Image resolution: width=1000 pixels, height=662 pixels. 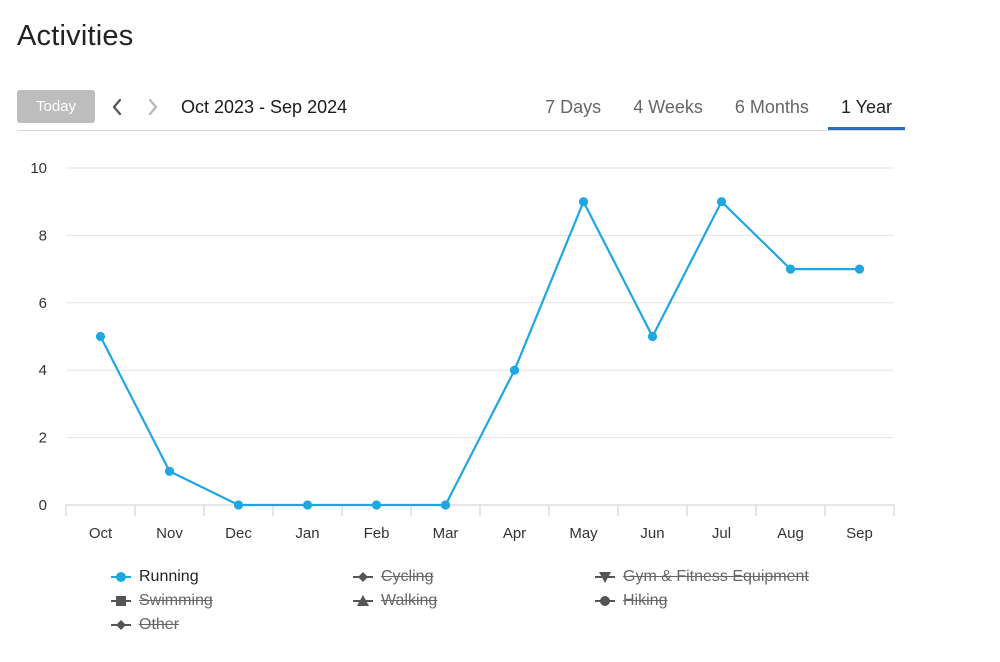 I want to click on legend-label: Running, so click(x=169, y=576).